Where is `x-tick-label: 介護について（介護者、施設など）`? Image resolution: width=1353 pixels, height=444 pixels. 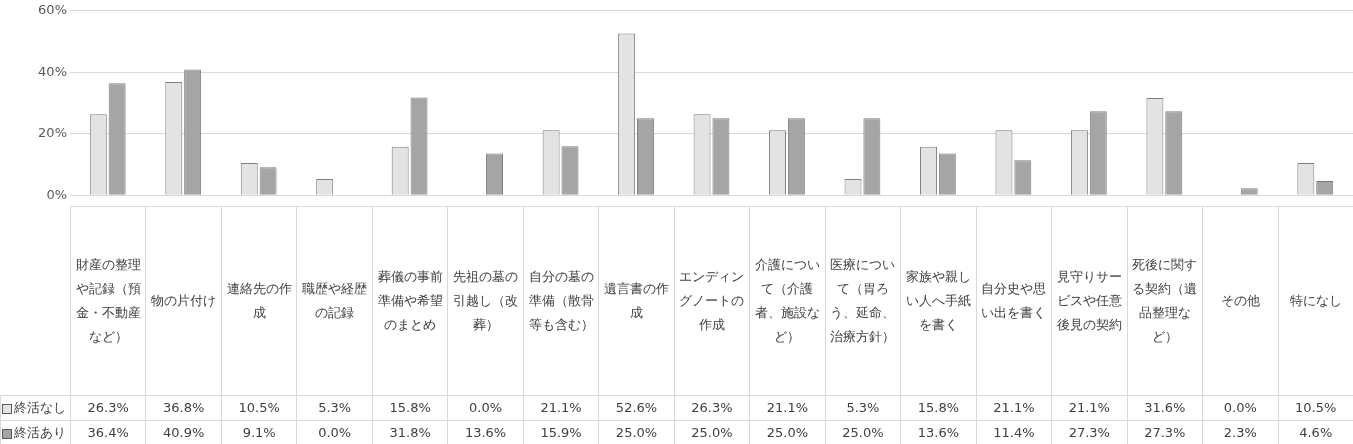 x-tick-label: 介護について（介護者、施設など） is located at coordinates (787, 301).